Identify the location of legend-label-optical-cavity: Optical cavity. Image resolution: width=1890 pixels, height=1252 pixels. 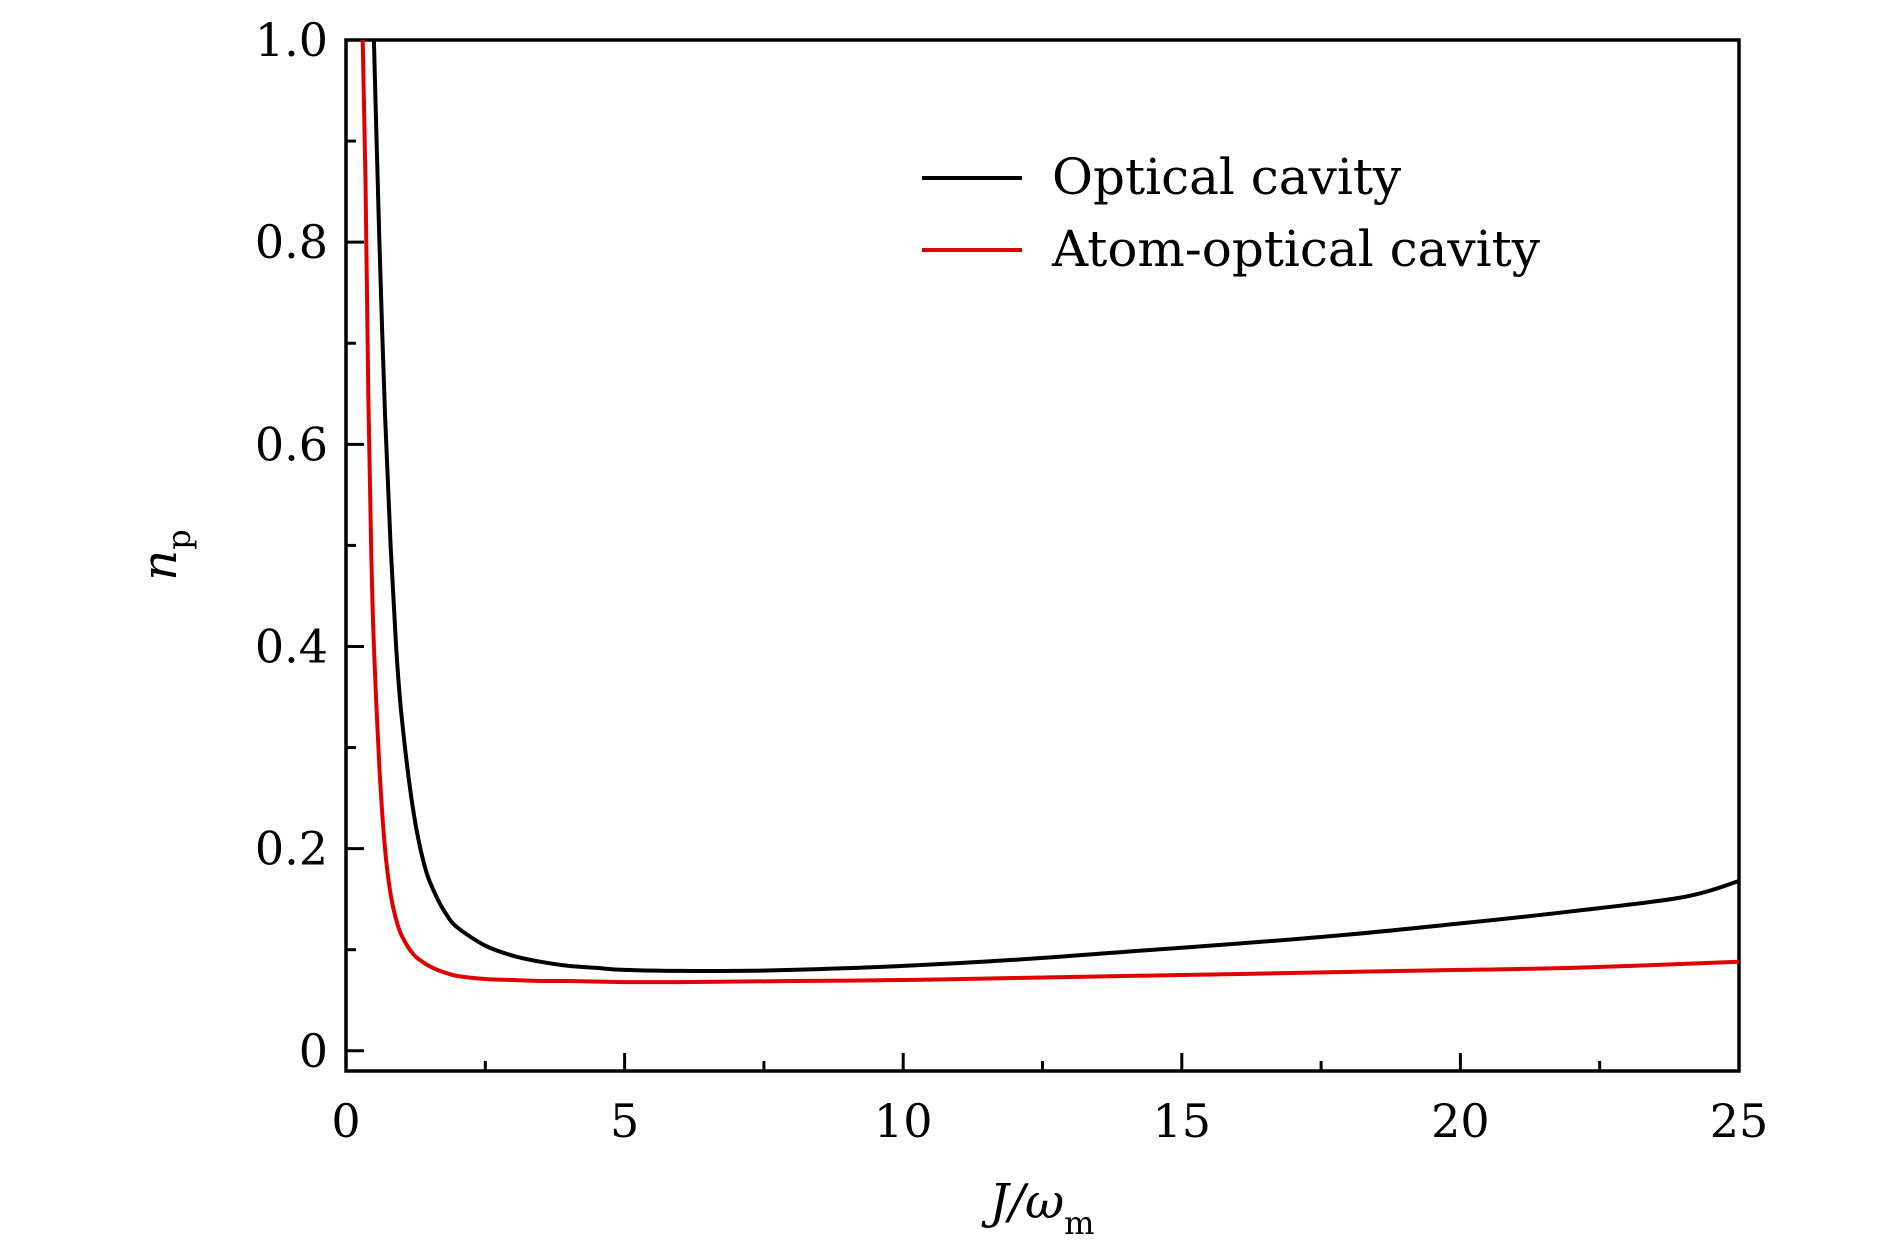
(1227, 177).